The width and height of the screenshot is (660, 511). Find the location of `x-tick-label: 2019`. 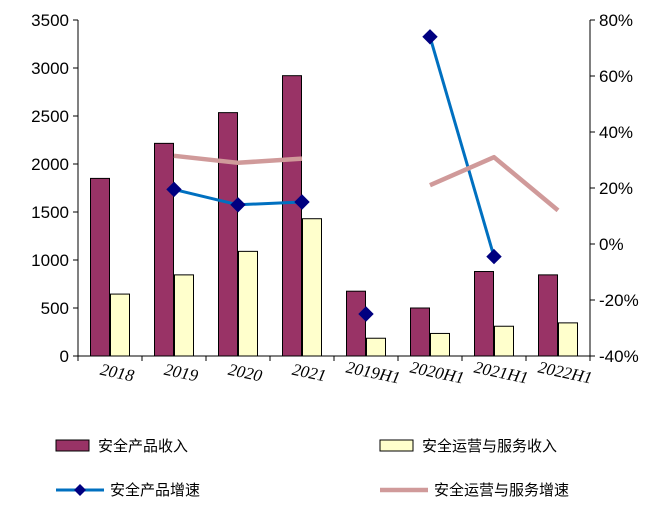

x-tick-label: 2019 is located at coordinates (182, 373).